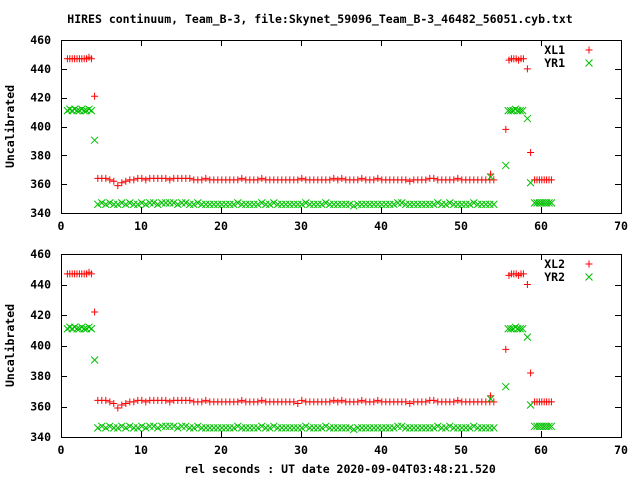 The image size is (640, 480). What do you see at coordinates (461, 226) in the screenshot?
I see `x-tick-label: 50` at bounding box center [461, 226].